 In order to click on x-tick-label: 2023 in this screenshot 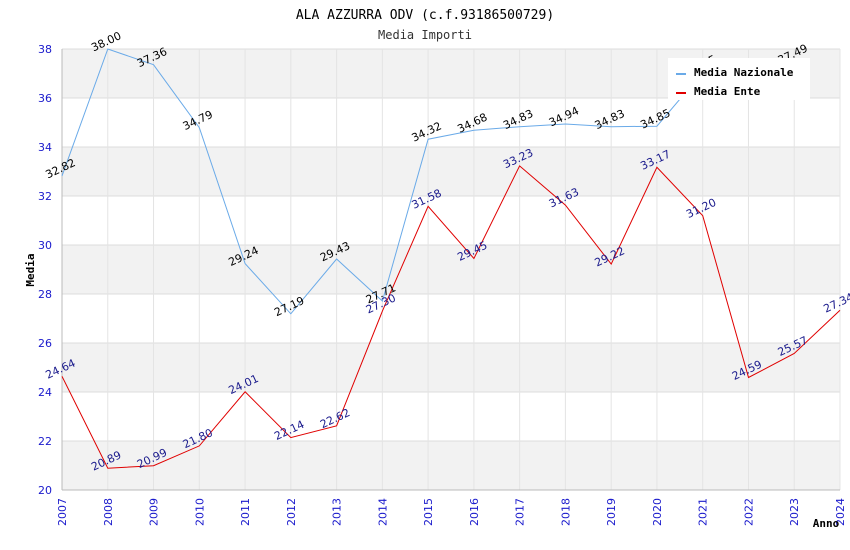, I will do `click(794, 512)`.